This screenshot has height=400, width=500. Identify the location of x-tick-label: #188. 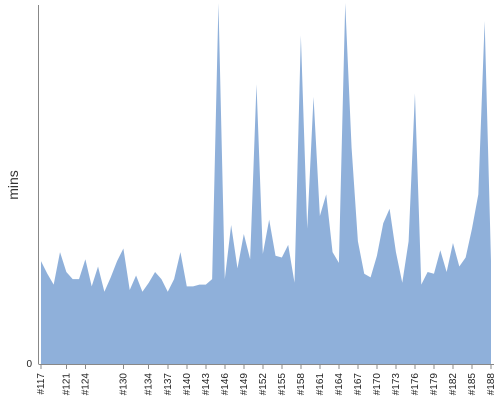
(491, 384).